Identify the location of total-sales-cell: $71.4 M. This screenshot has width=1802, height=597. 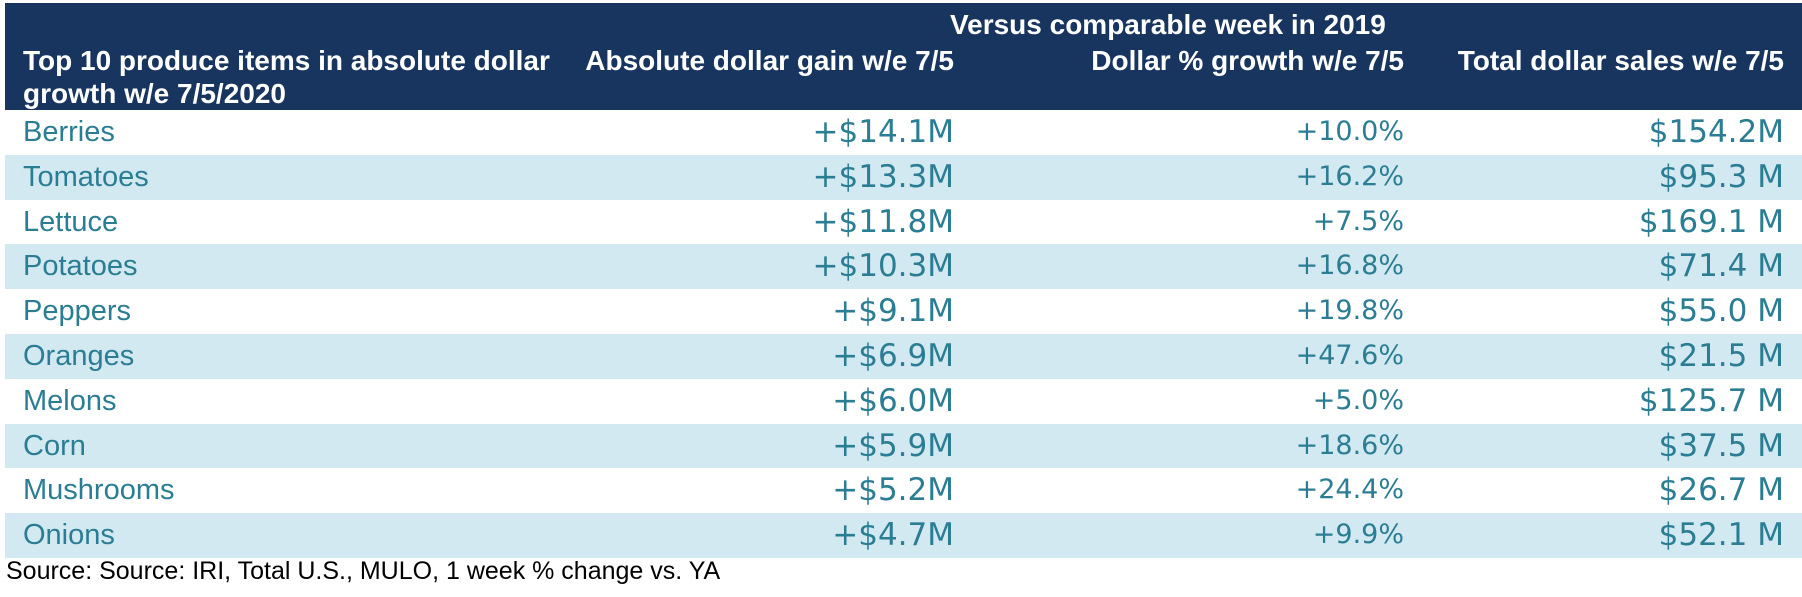
(1721, 266).